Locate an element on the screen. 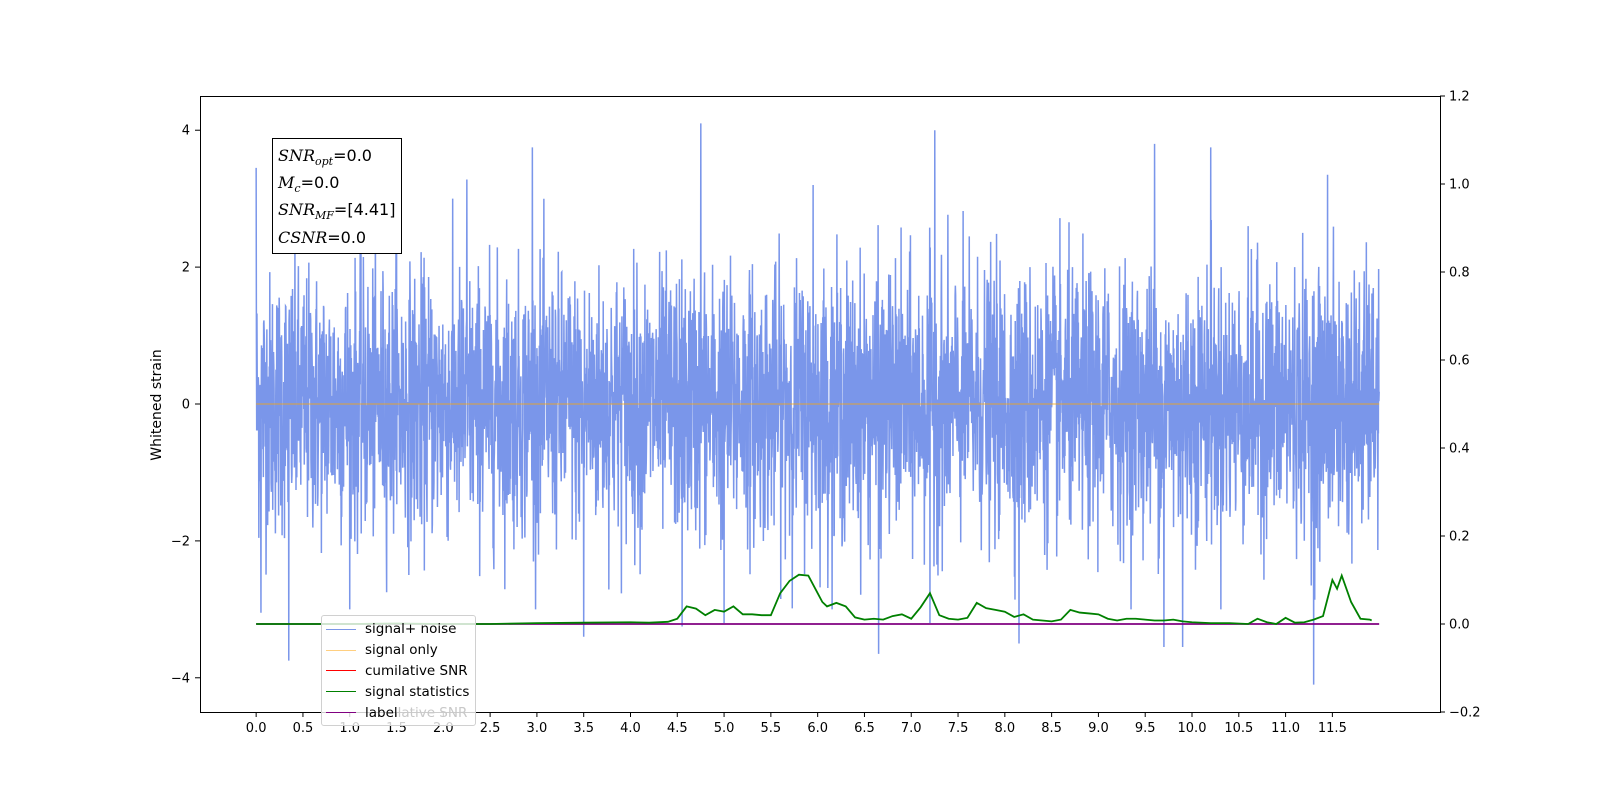 This screenshot has height=800, width=1600. csnr-line: CSNR=0.0 is located at coordinates (336, 237).